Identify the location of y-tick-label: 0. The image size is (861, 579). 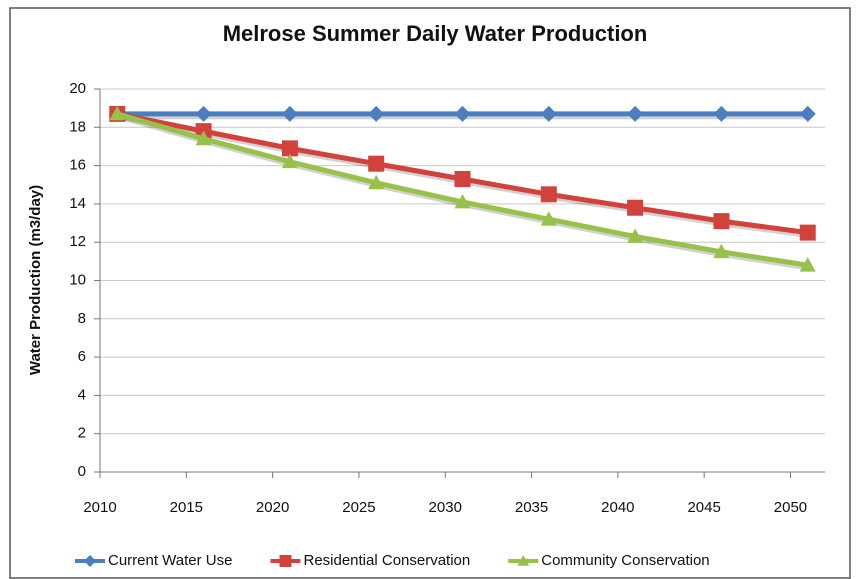
(82, 471).